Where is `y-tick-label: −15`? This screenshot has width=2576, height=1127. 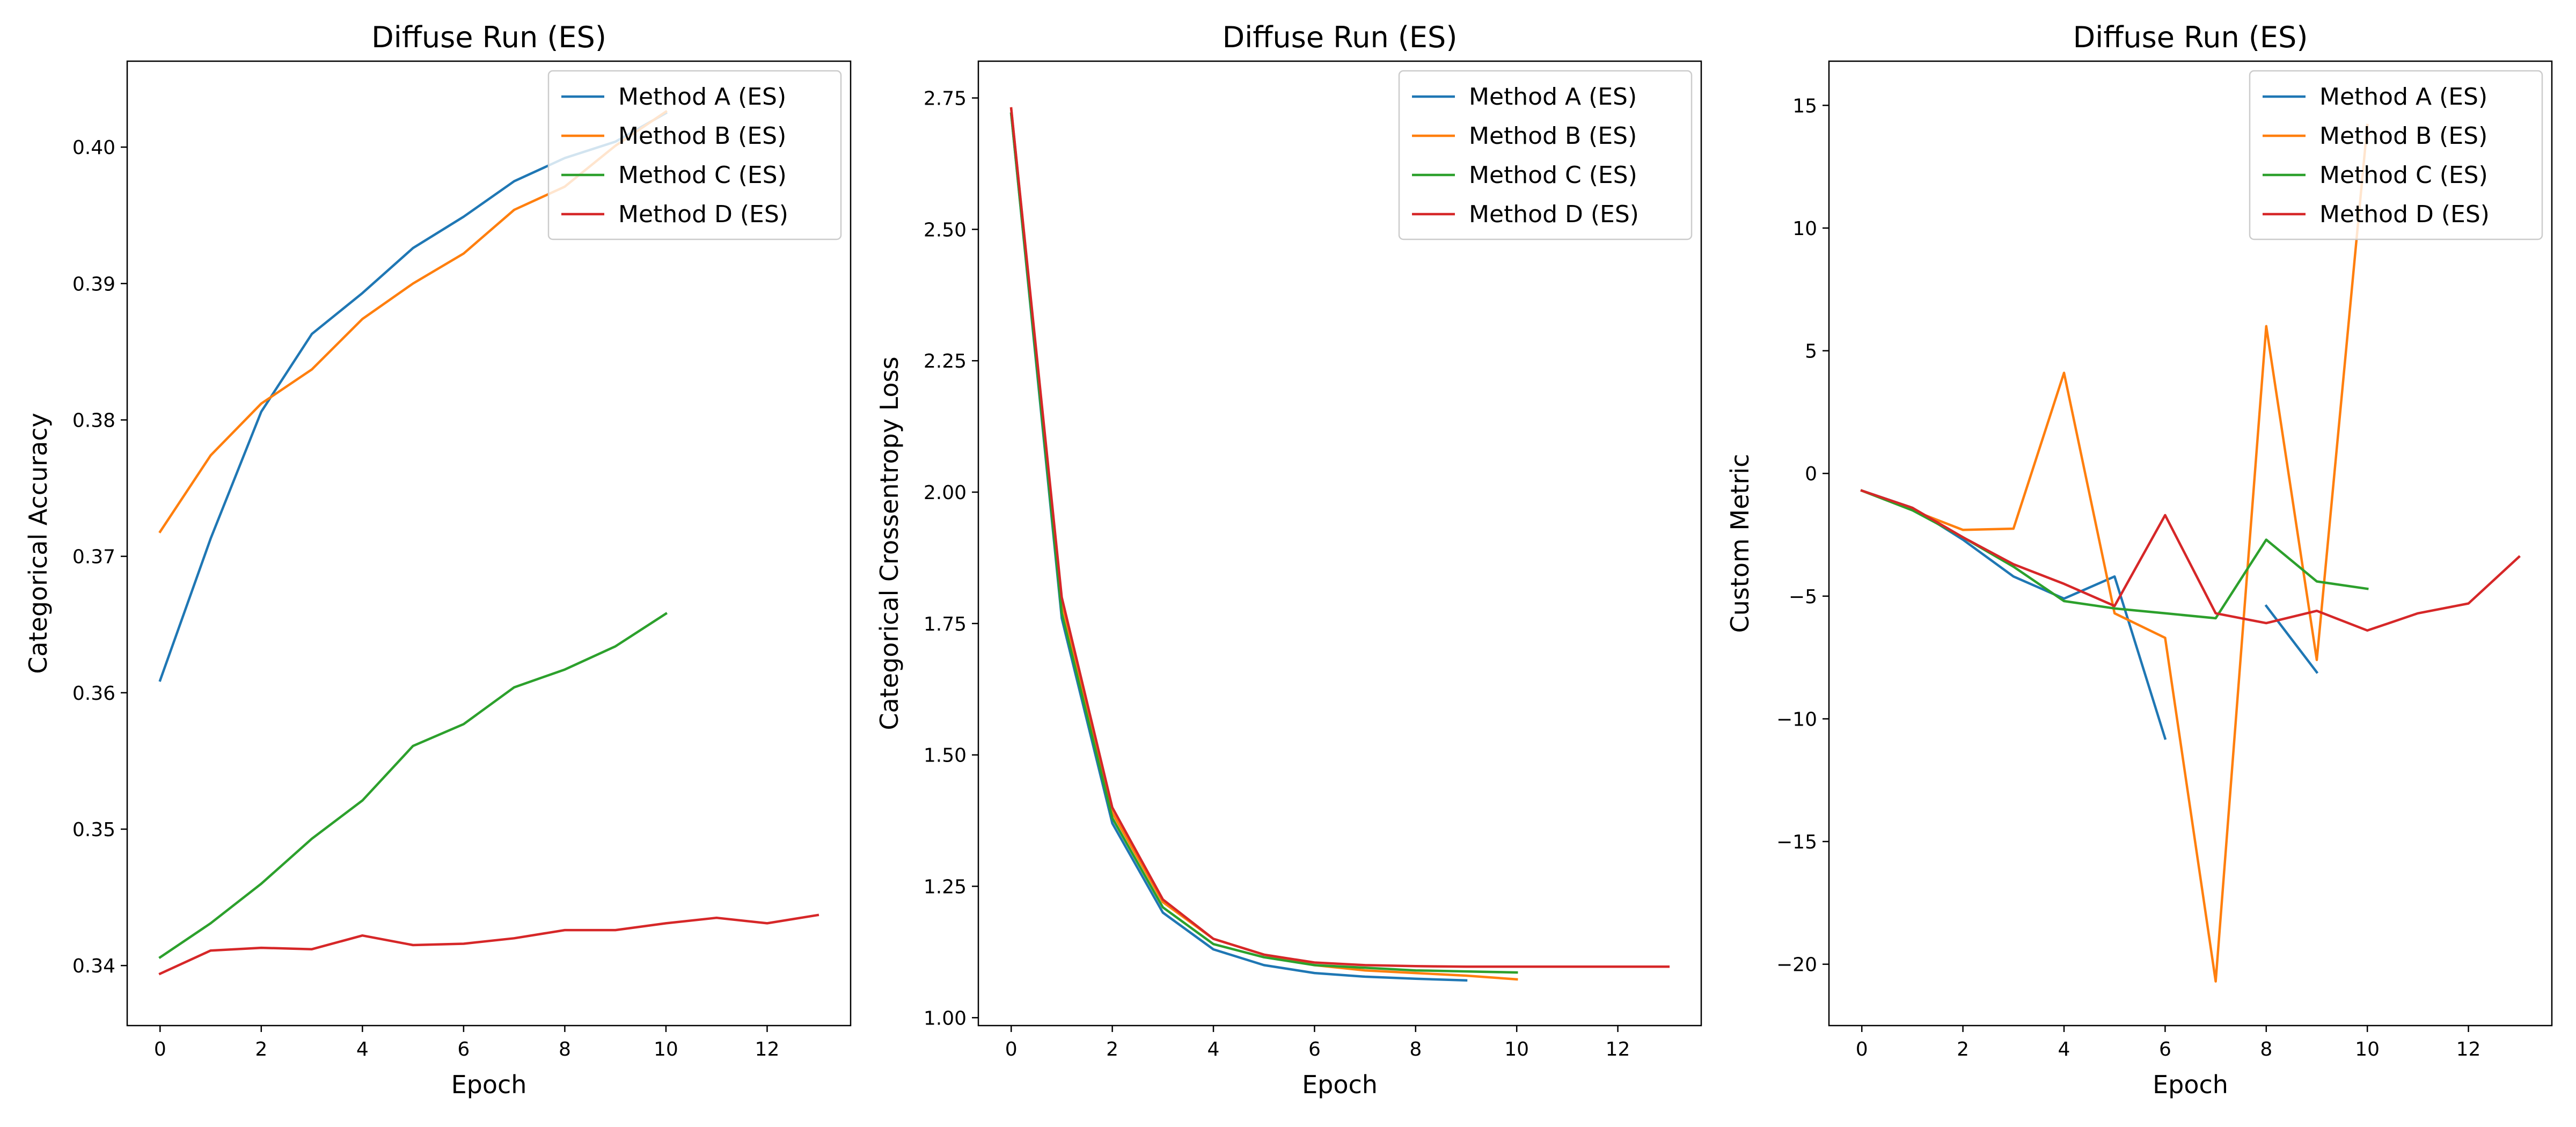 y-tick-label: −15 is located at coordinates (1796, 842).